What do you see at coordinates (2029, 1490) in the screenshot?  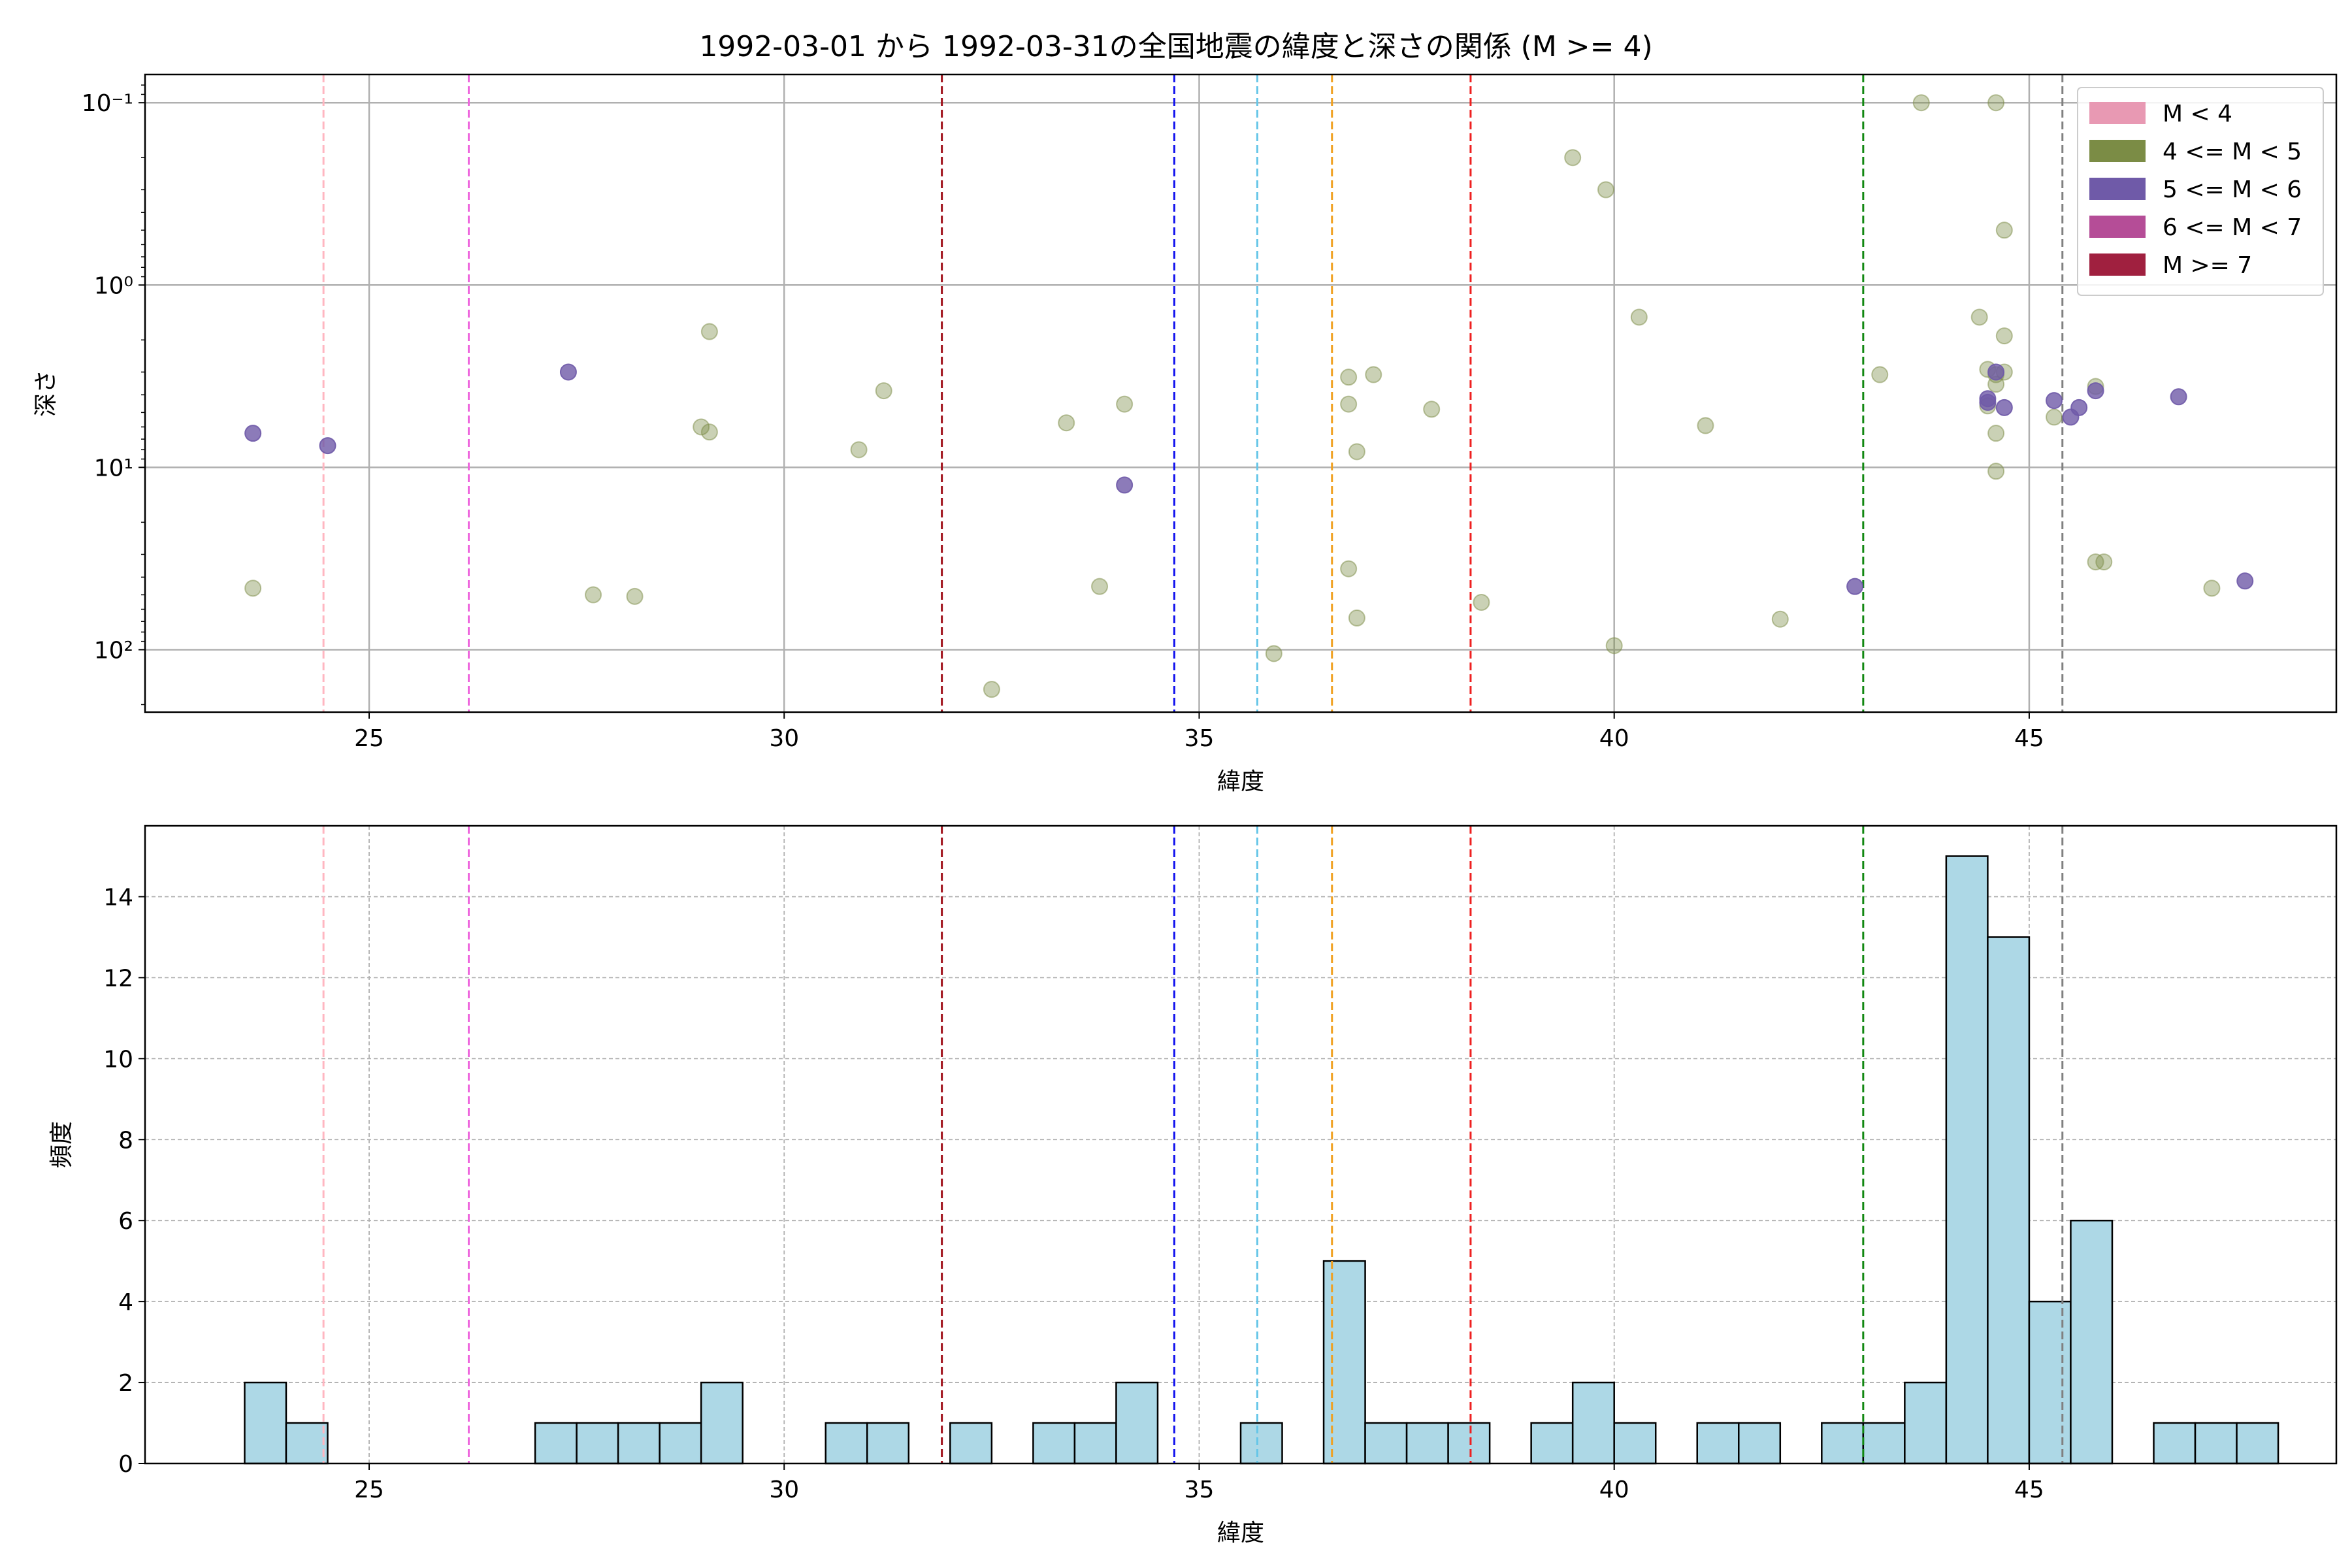 I see `histogram-x-tick-label: 45` at bounding box center [2029, 1490].